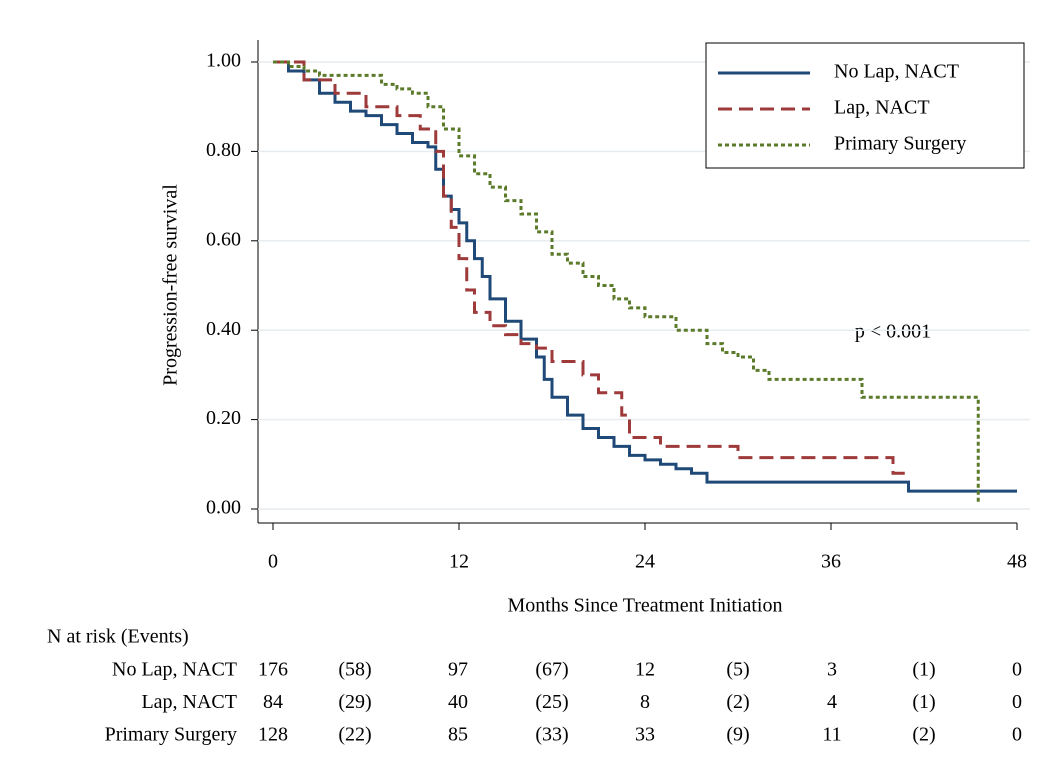 The image size is (1052, 773). I want to click on risk-cell: 4, so click(832, 702).